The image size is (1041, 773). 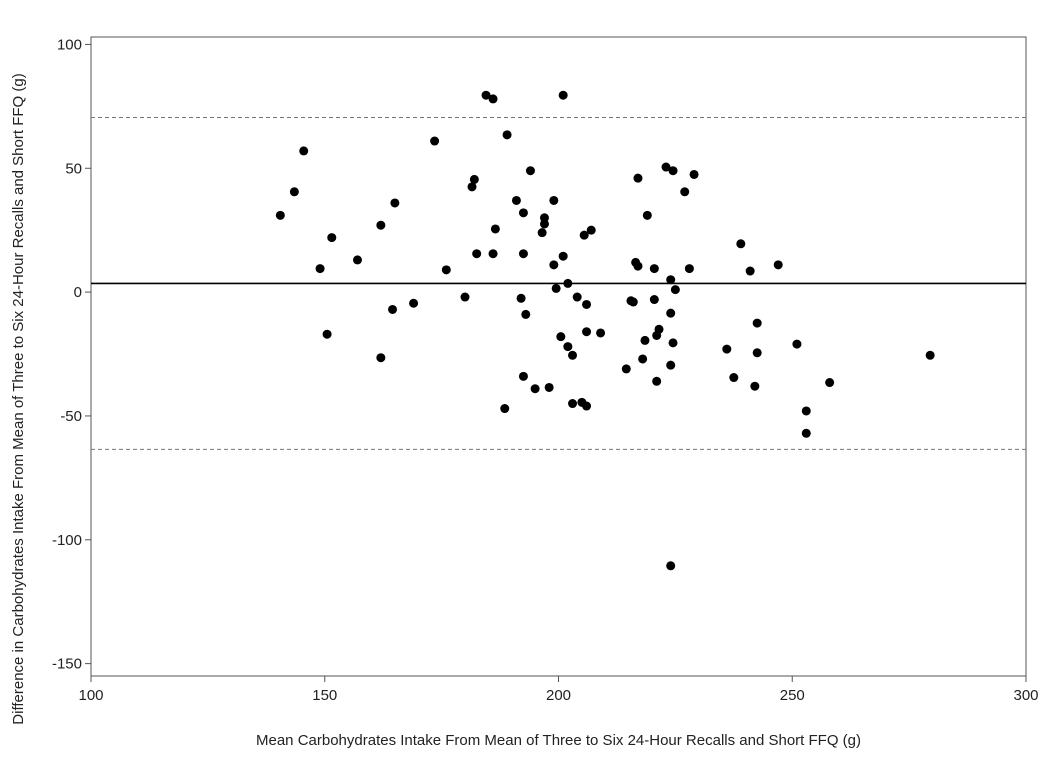 I want to click on y-tick-label: 50, so click(x=73, y=168).